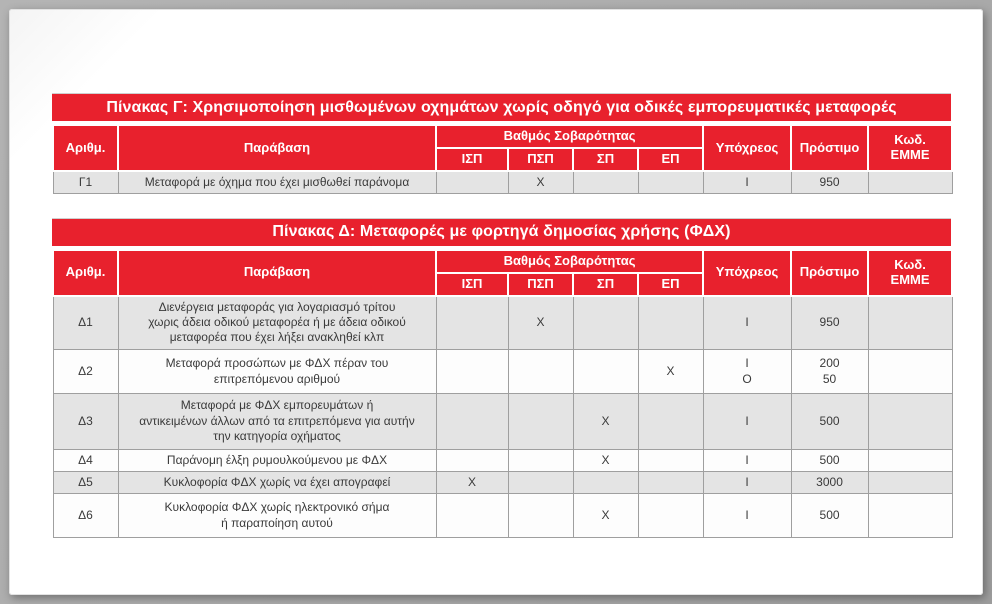 The image size is (992, 604). What do you see at coordinates (747, 371) in the screenshot?
I see `cell-liable: Ι Ο` at bounding box center [747, 371].